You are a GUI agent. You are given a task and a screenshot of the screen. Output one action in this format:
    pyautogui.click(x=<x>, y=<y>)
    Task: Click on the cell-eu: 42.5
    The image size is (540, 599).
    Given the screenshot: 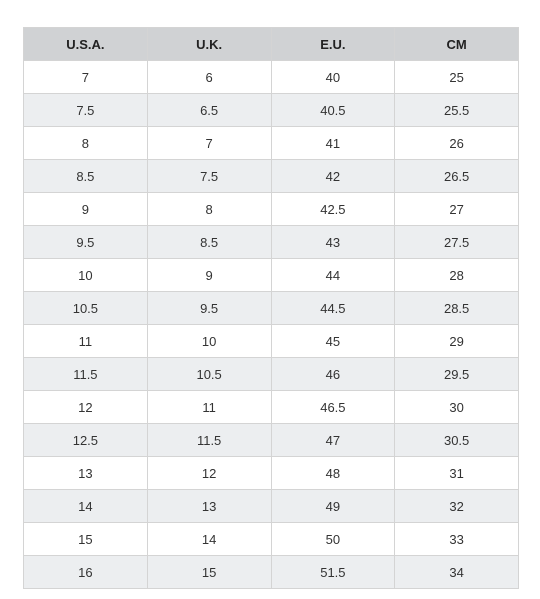 What is the action you would take?
    pyautogui.click(x=333, y=209)
    